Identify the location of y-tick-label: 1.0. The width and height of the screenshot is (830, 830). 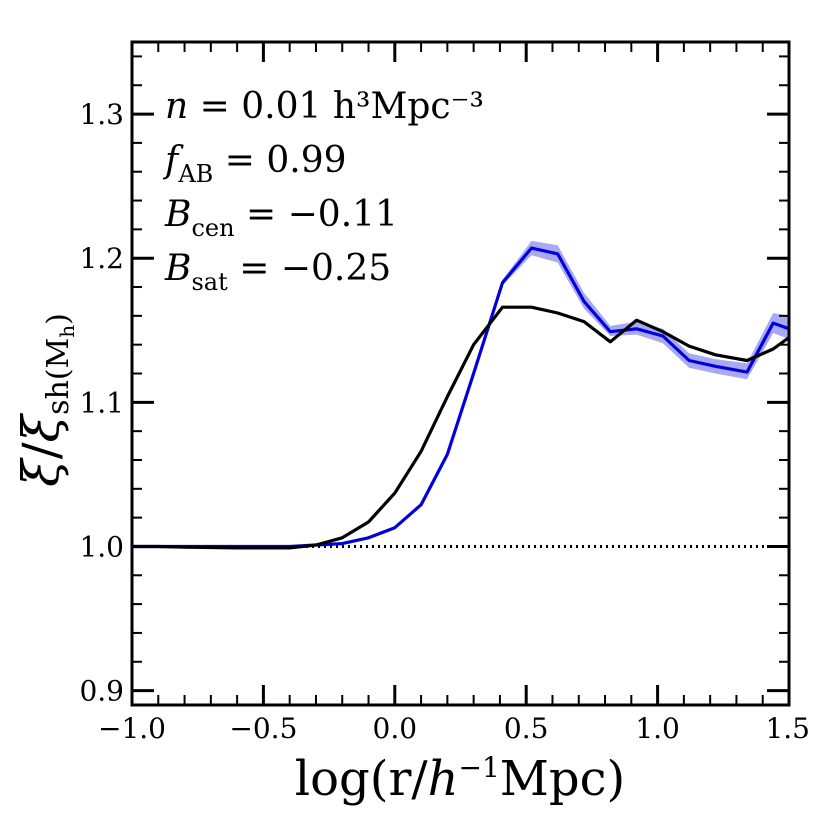
(101, 546).